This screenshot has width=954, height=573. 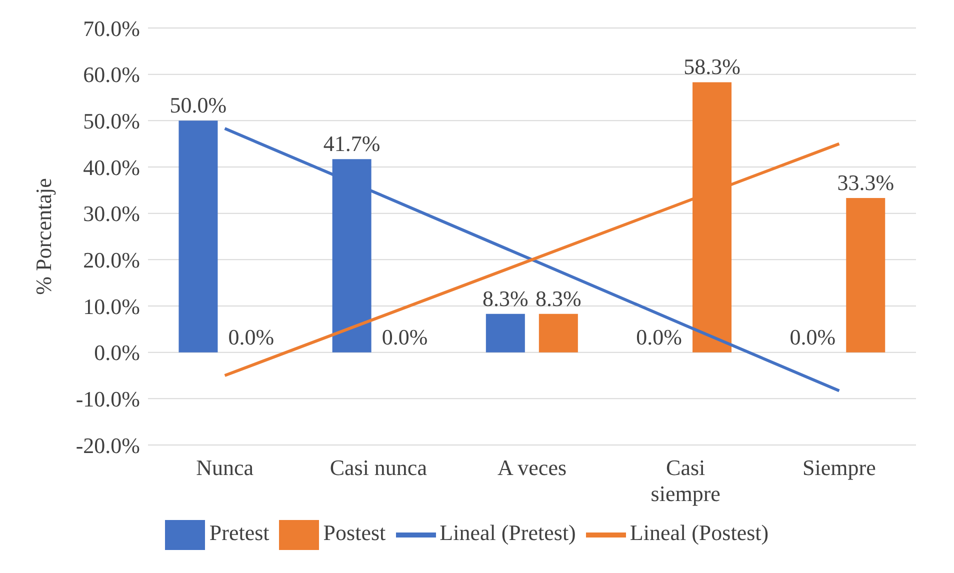 What do you see at coordinates (225, 467) in the screenshot?
I see `x-tick-label: Nunca` at bounding box center [225, 467].